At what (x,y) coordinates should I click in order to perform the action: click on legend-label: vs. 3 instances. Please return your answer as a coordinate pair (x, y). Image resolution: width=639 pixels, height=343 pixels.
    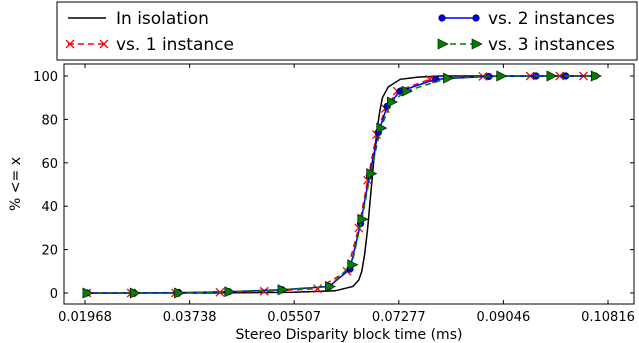
    Looking at the image, I should click on (551, 45).